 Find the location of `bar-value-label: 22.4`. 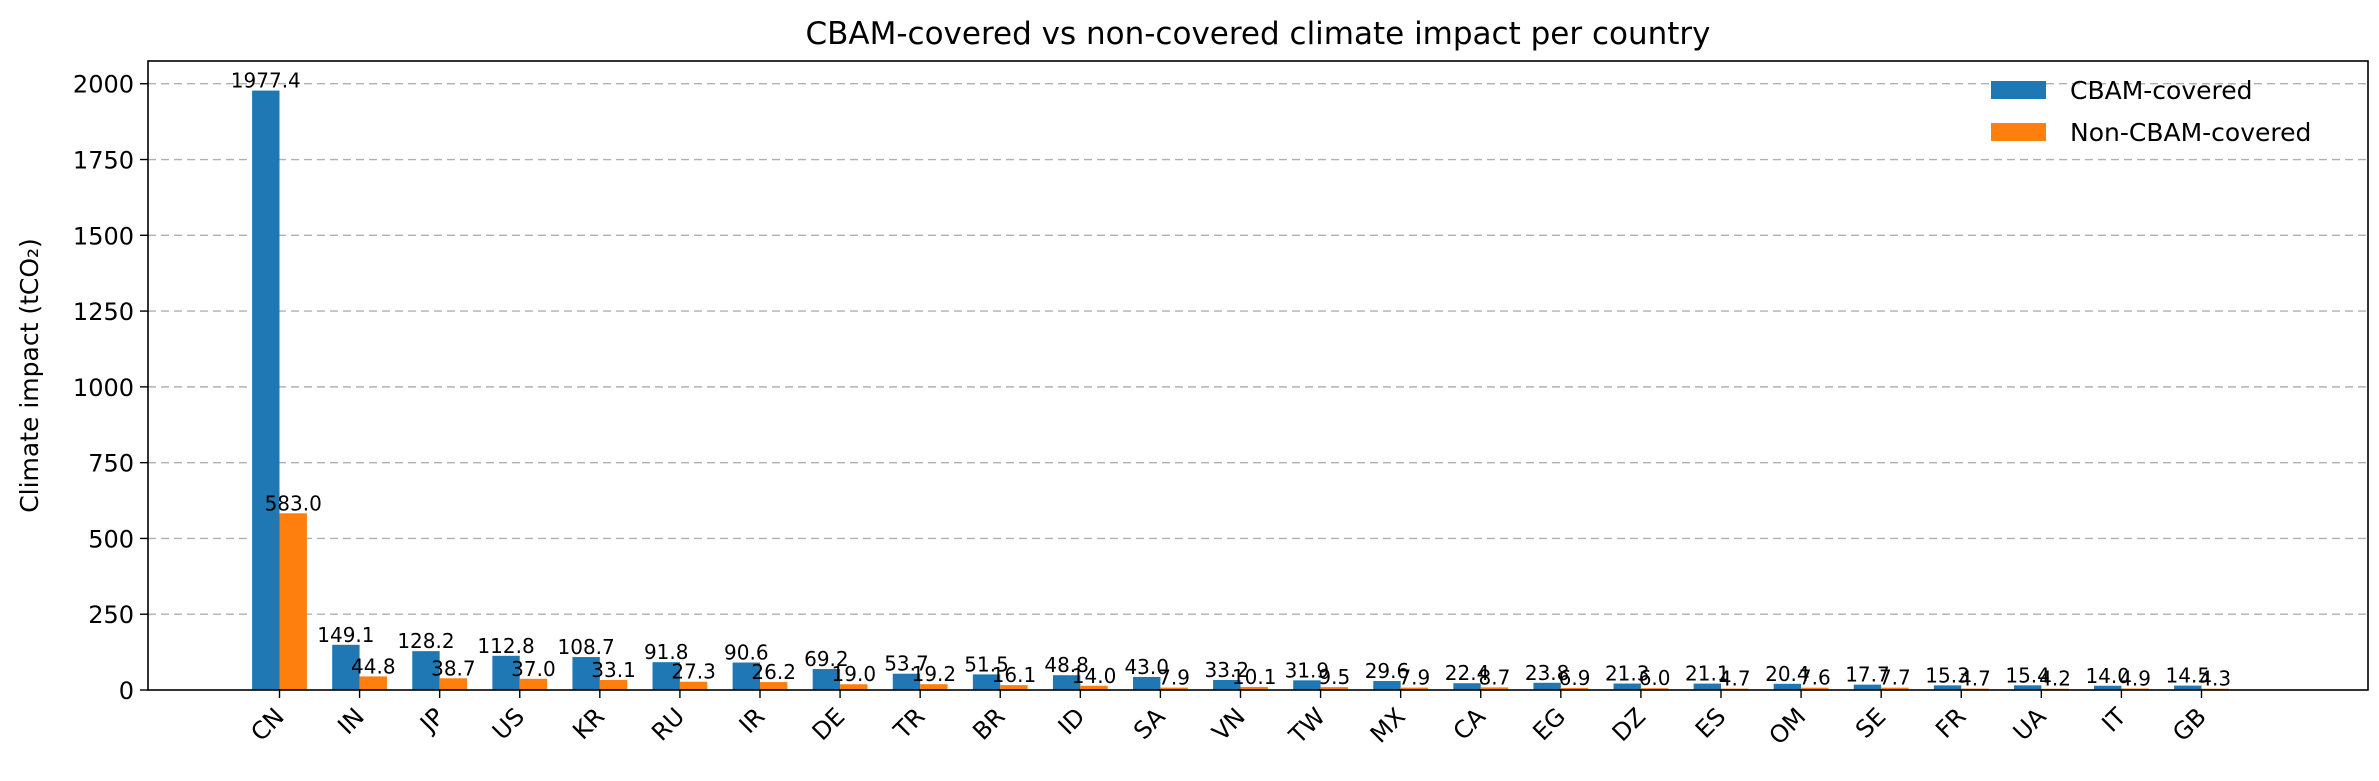

bar-value-label: 22.4 is located at coordinates (1467, 673).